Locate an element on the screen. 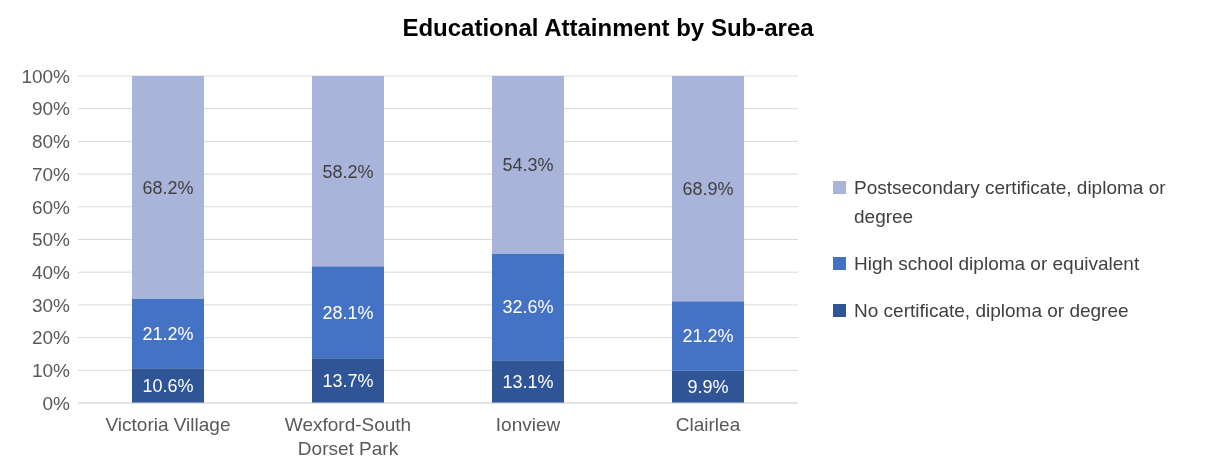 Image resolution: width=1216 pixels, height=465 pixels. legend-label: High school diploma or equivalent is located at coordinates (997, 264).